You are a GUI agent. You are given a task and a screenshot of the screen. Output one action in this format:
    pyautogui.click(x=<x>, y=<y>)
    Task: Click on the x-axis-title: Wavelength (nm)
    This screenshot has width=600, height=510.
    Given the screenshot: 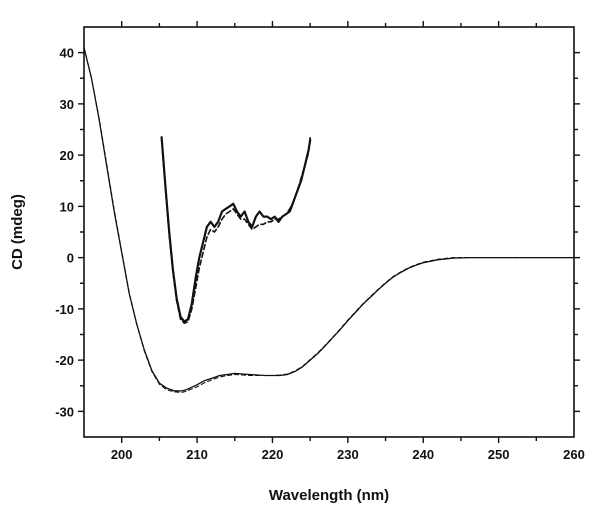 What is the action you would take?
    pyautogui.click(x=329, y=495)
    